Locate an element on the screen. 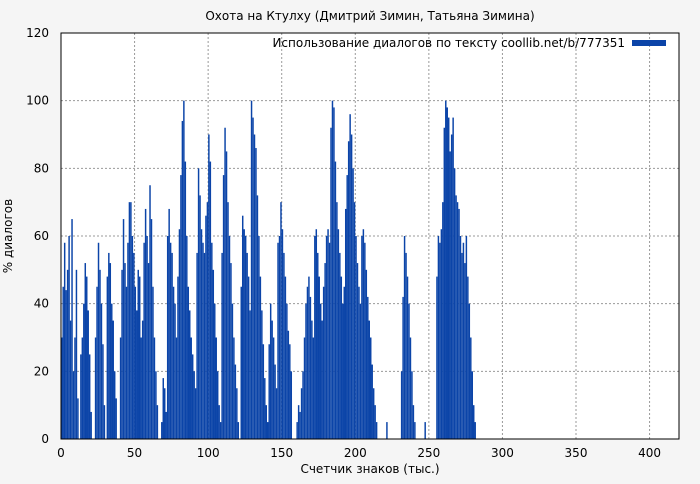 The height and width of the screenshot is (484, 700). x-tick-label: 200 is located at coordinates (355, 453).